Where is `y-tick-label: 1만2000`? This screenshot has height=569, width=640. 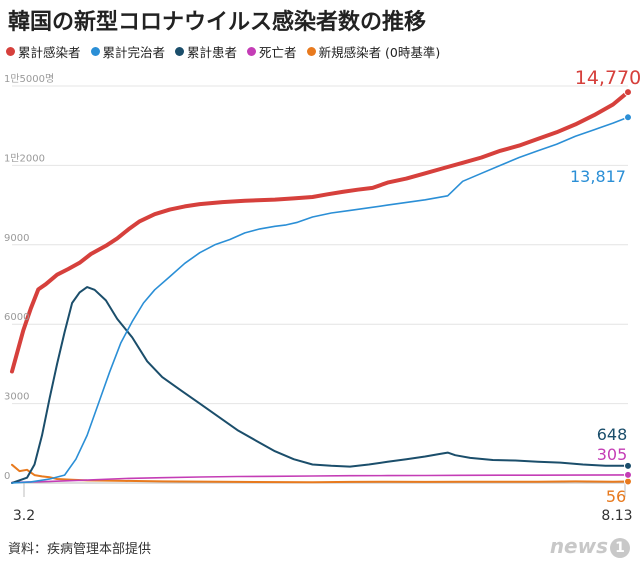
y-tick-label: 1만2000 is located at coordinates (24, 158).